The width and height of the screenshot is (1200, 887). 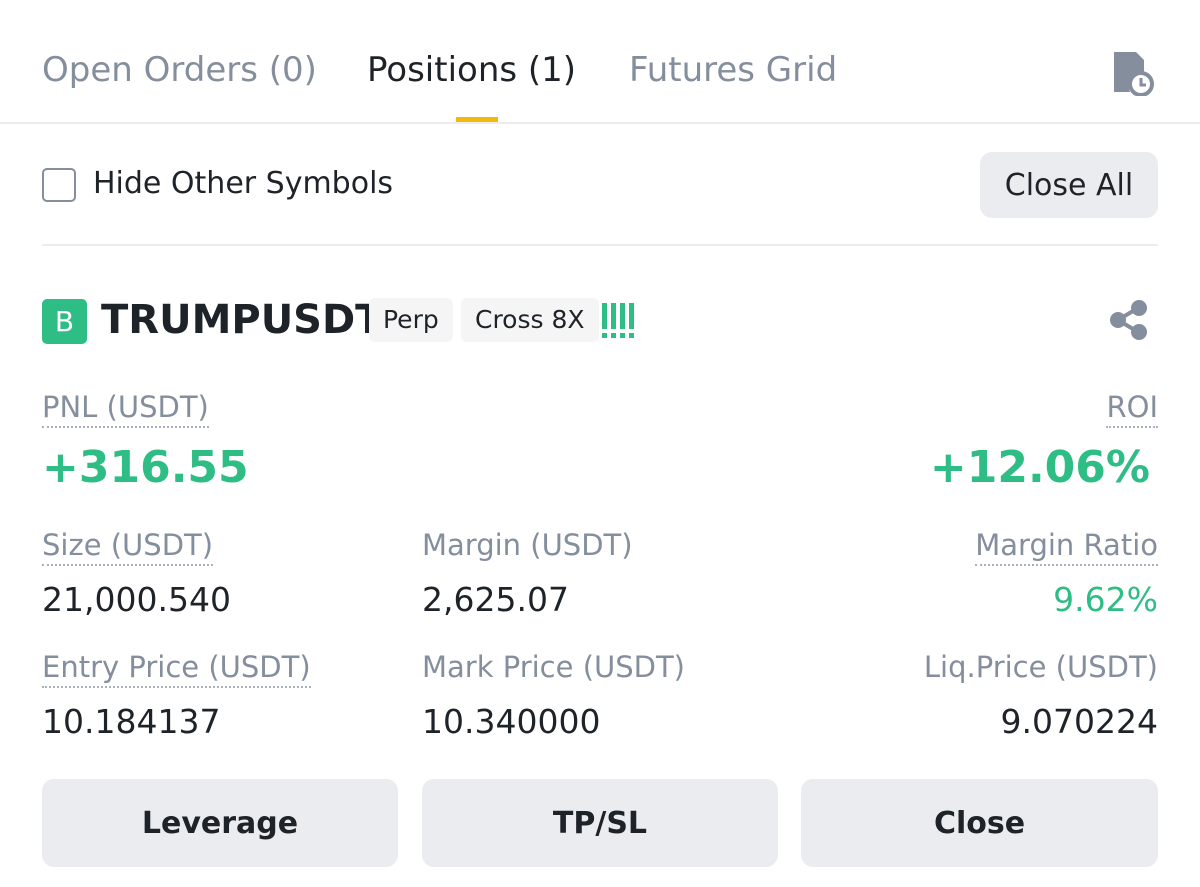 What do you see at coordinates (176, 669) in the screenshot?
I see `field-label: Entry Price (USDT)` at bounding box center [176, 669].